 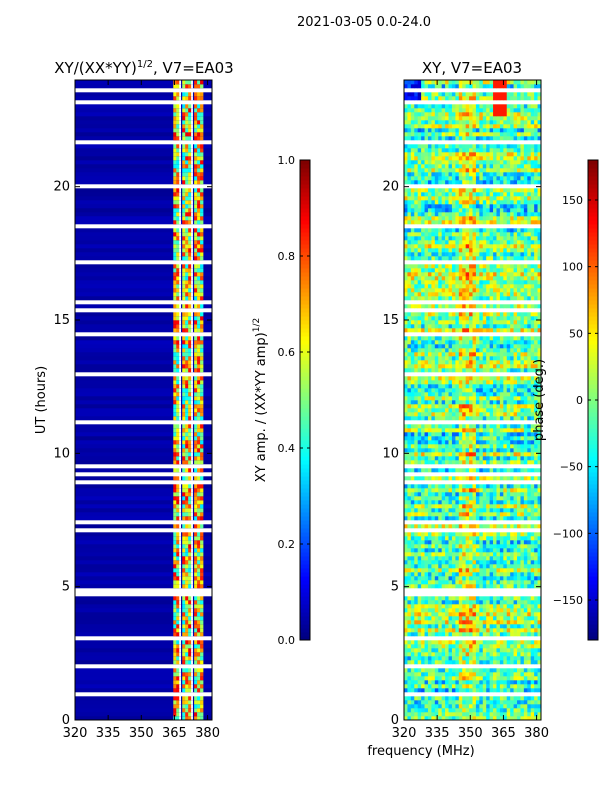 What do you see at coordinates (141, 733) in the screenshot?
I see `x-tick-label: 350` at bounding box center [141, 733].